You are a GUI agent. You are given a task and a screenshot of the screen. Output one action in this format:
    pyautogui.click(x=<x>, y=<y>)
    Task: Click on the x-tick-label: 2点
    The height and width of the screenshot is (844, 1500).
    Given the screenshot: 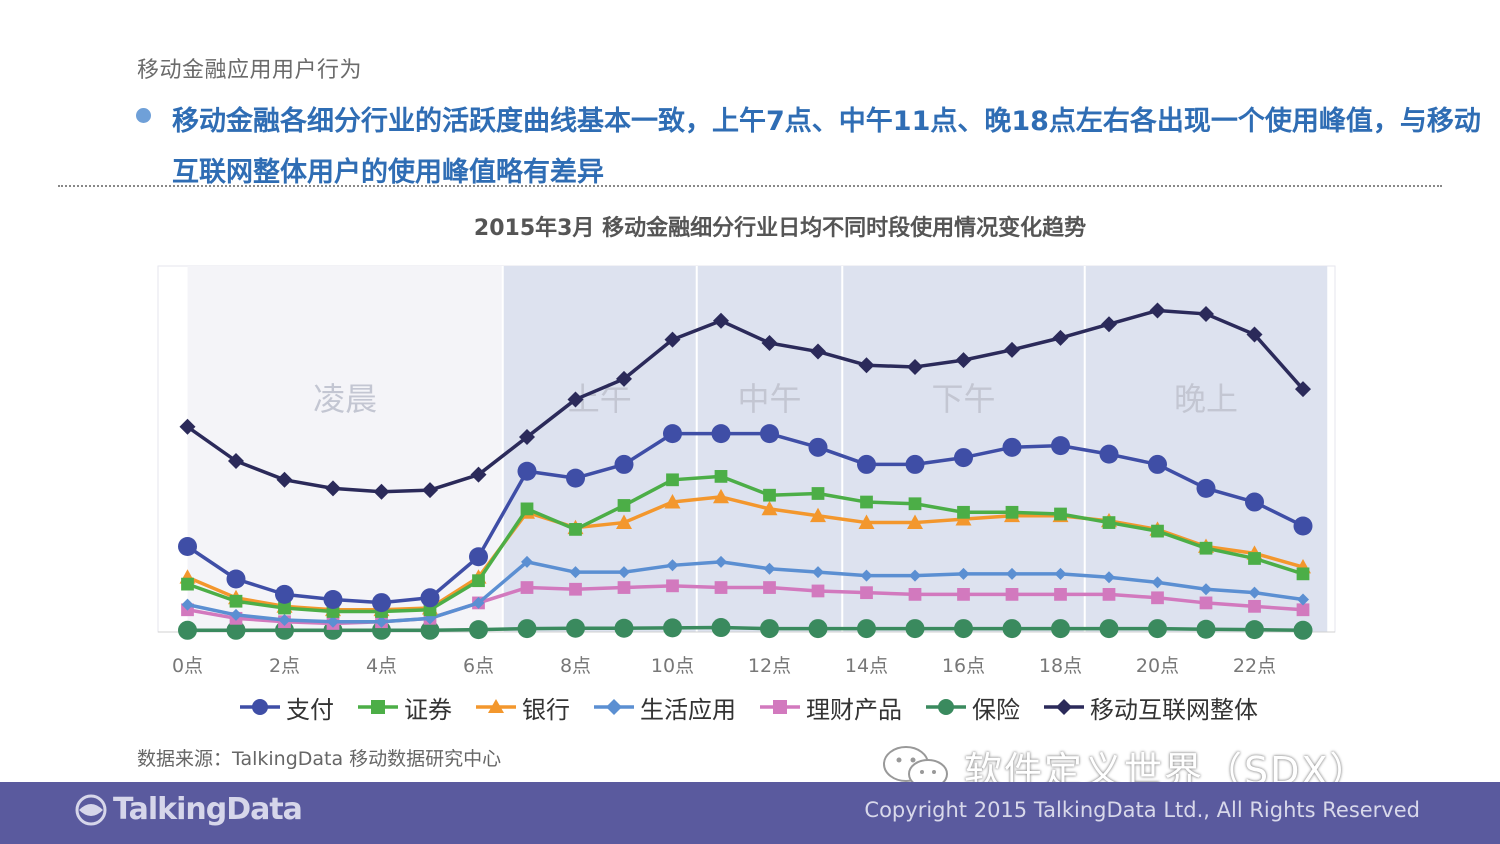 What is the action you would take?
    pyautogui.click(x=284, y=666)
    